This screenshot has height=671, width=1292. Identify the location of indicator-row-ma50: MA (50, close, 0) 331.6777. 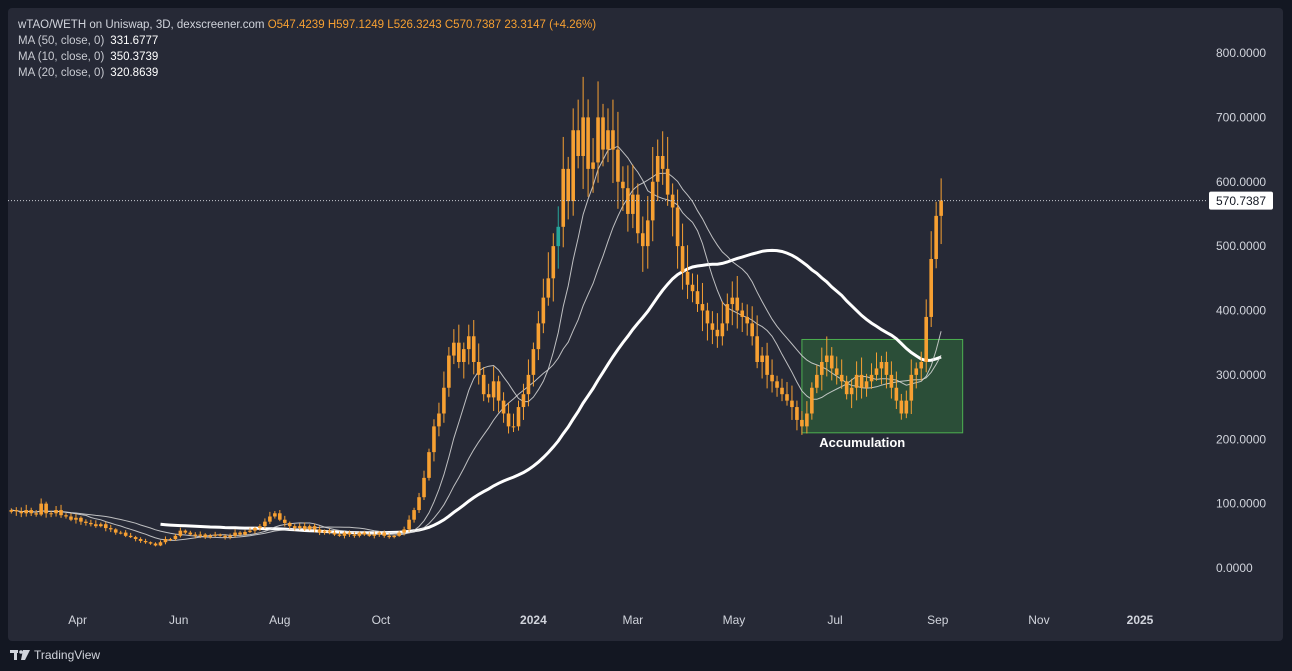
(307, 41).